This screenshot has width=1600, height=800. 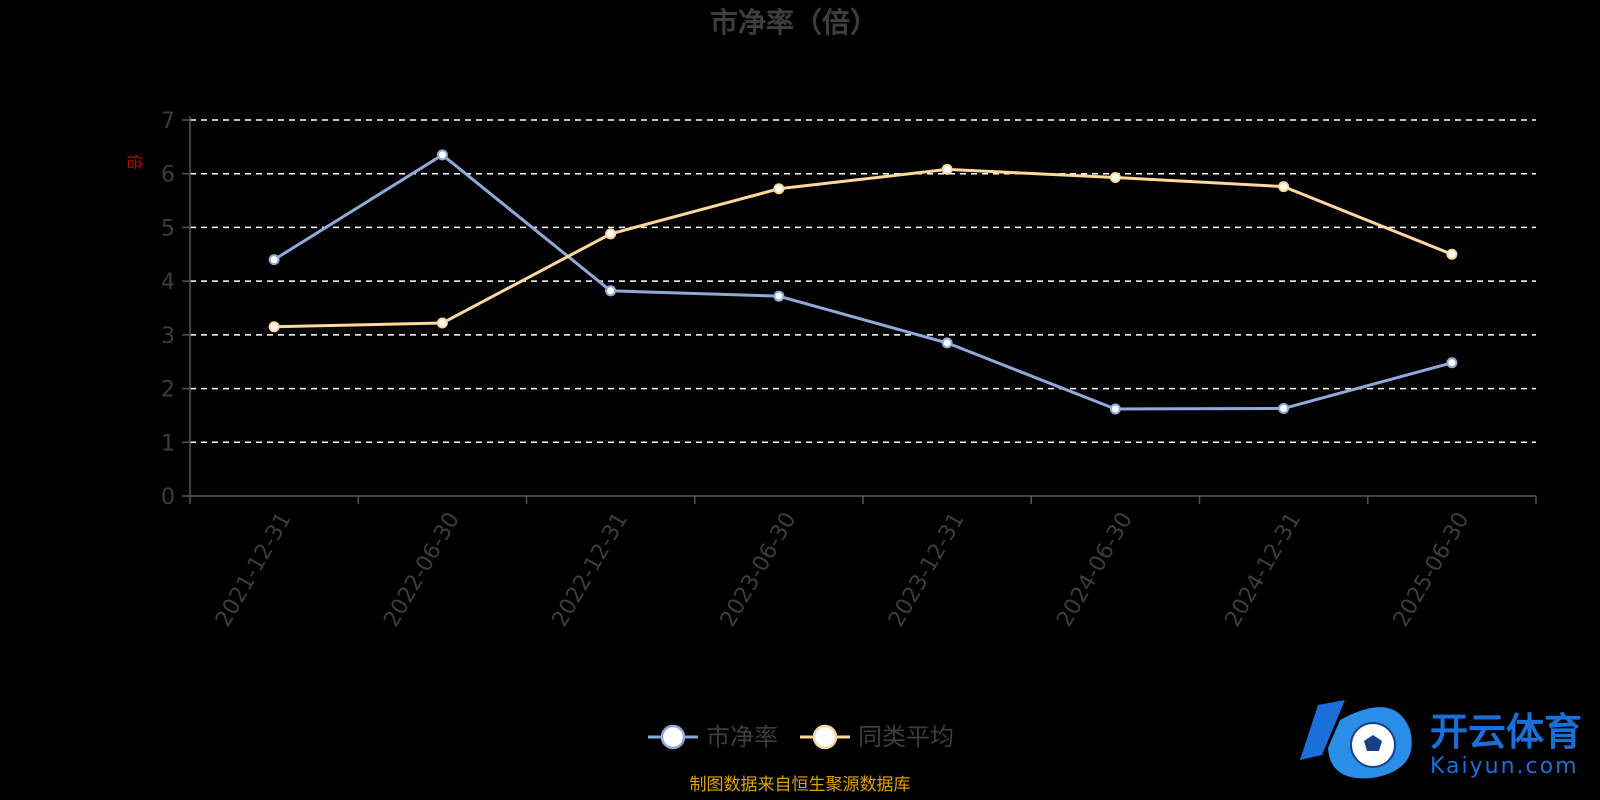 What do you see at coordinates (168, 443) in the screenshot?
I see `y-tick-label: 1` at bounding box center [168, 443].